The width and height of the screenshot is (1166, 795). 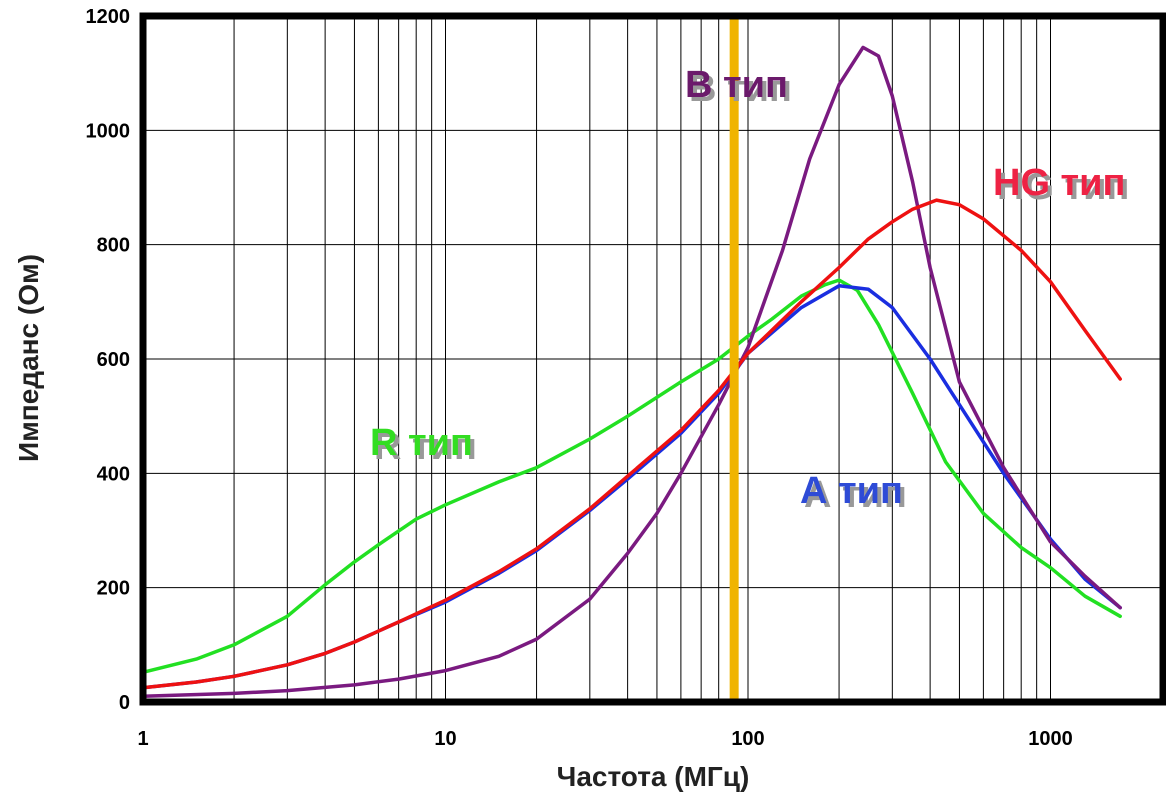 I want to click on x-tick-label: 1, so click(x=142, y=739).